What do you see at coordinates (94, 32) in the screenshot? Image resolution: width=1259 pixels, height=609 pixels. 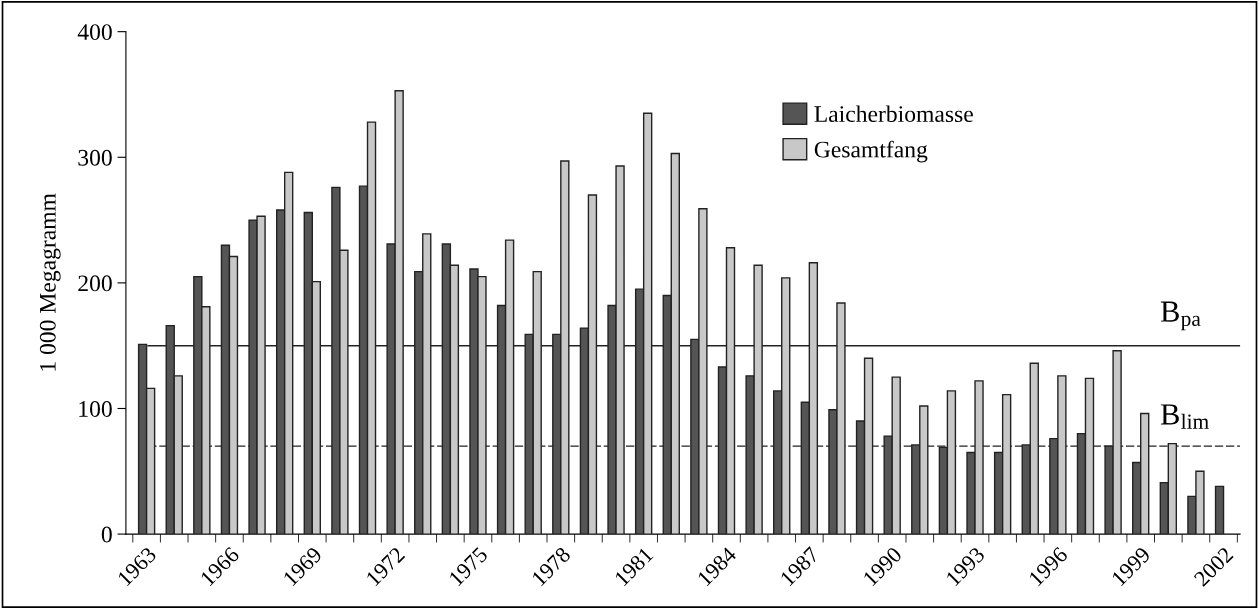 I see `y-tick-label: 400` at bounding box center [94, 32].